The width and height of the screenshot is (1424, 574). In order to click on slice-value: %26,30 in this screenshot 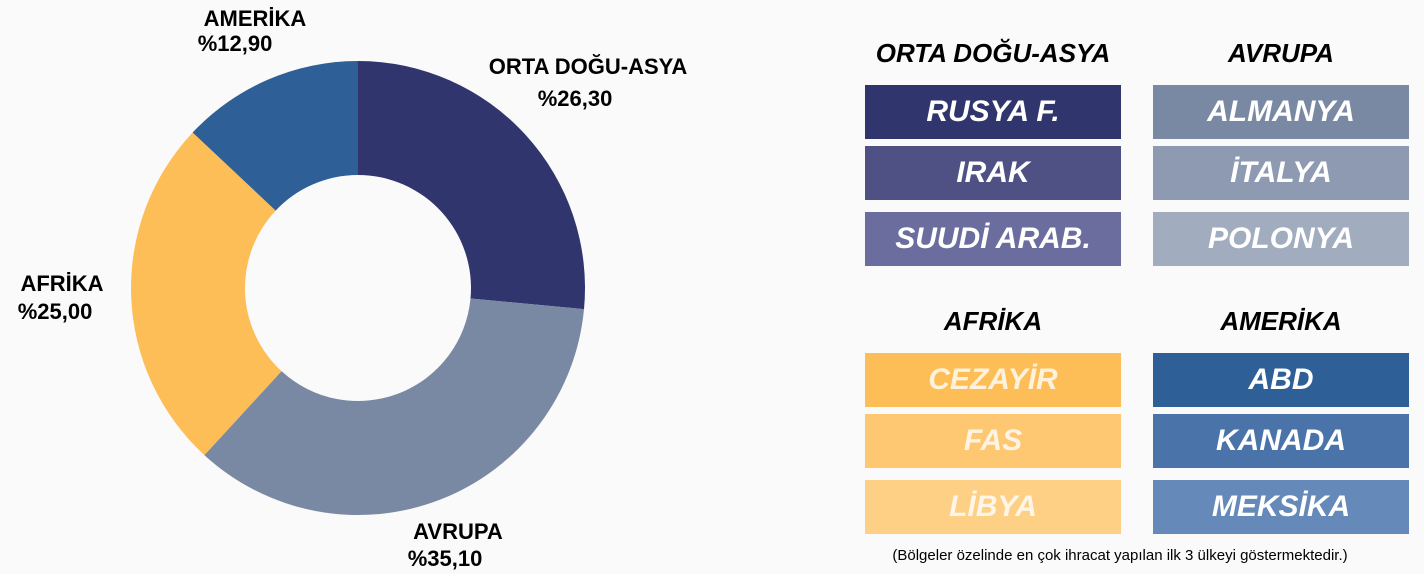, I will do `click(575, 98)`.